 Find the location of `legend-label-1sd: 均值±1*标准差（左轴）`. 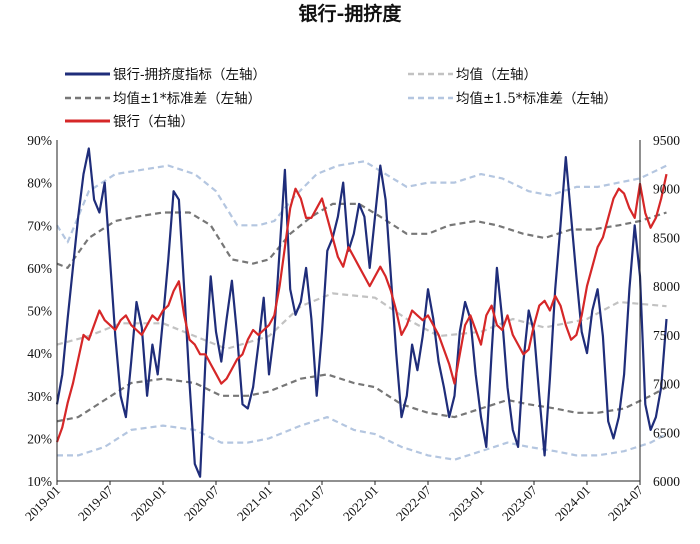

legend-label-1sd: 均值±1*标准差（左轴） is located at coordinates (187, 99).